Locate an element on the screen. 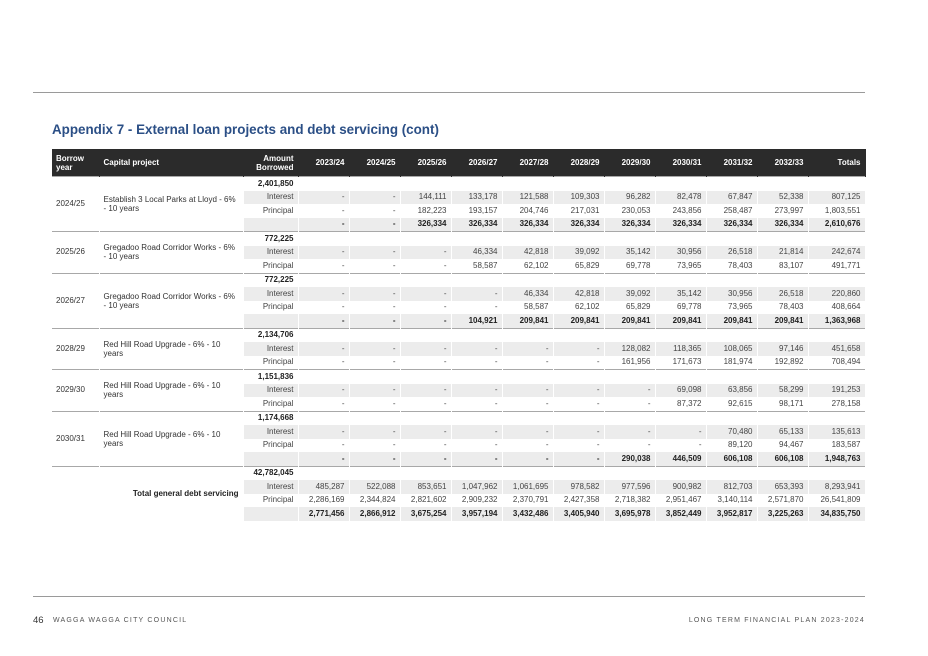 The image size is (928, 656). grand-interest-cell: 1,061,695 is located at coordinates (528, 487).